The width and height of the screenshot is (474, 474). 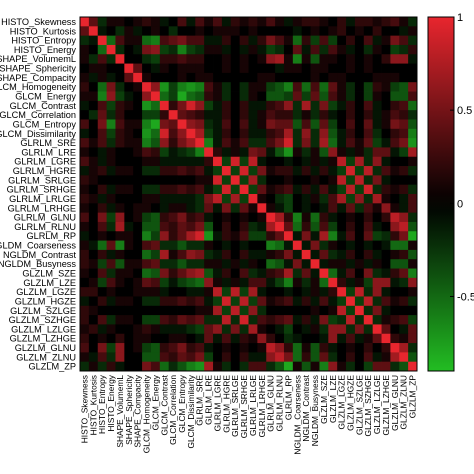 I want to click on row-label: GLZLM_LZE, so click(x=49, y=283).